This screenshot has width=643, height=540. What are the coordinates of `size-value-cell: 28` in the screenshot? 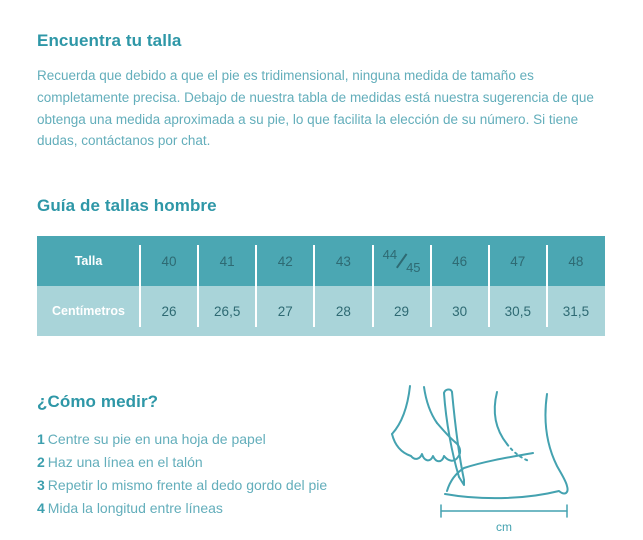 It's located at (342, 311).